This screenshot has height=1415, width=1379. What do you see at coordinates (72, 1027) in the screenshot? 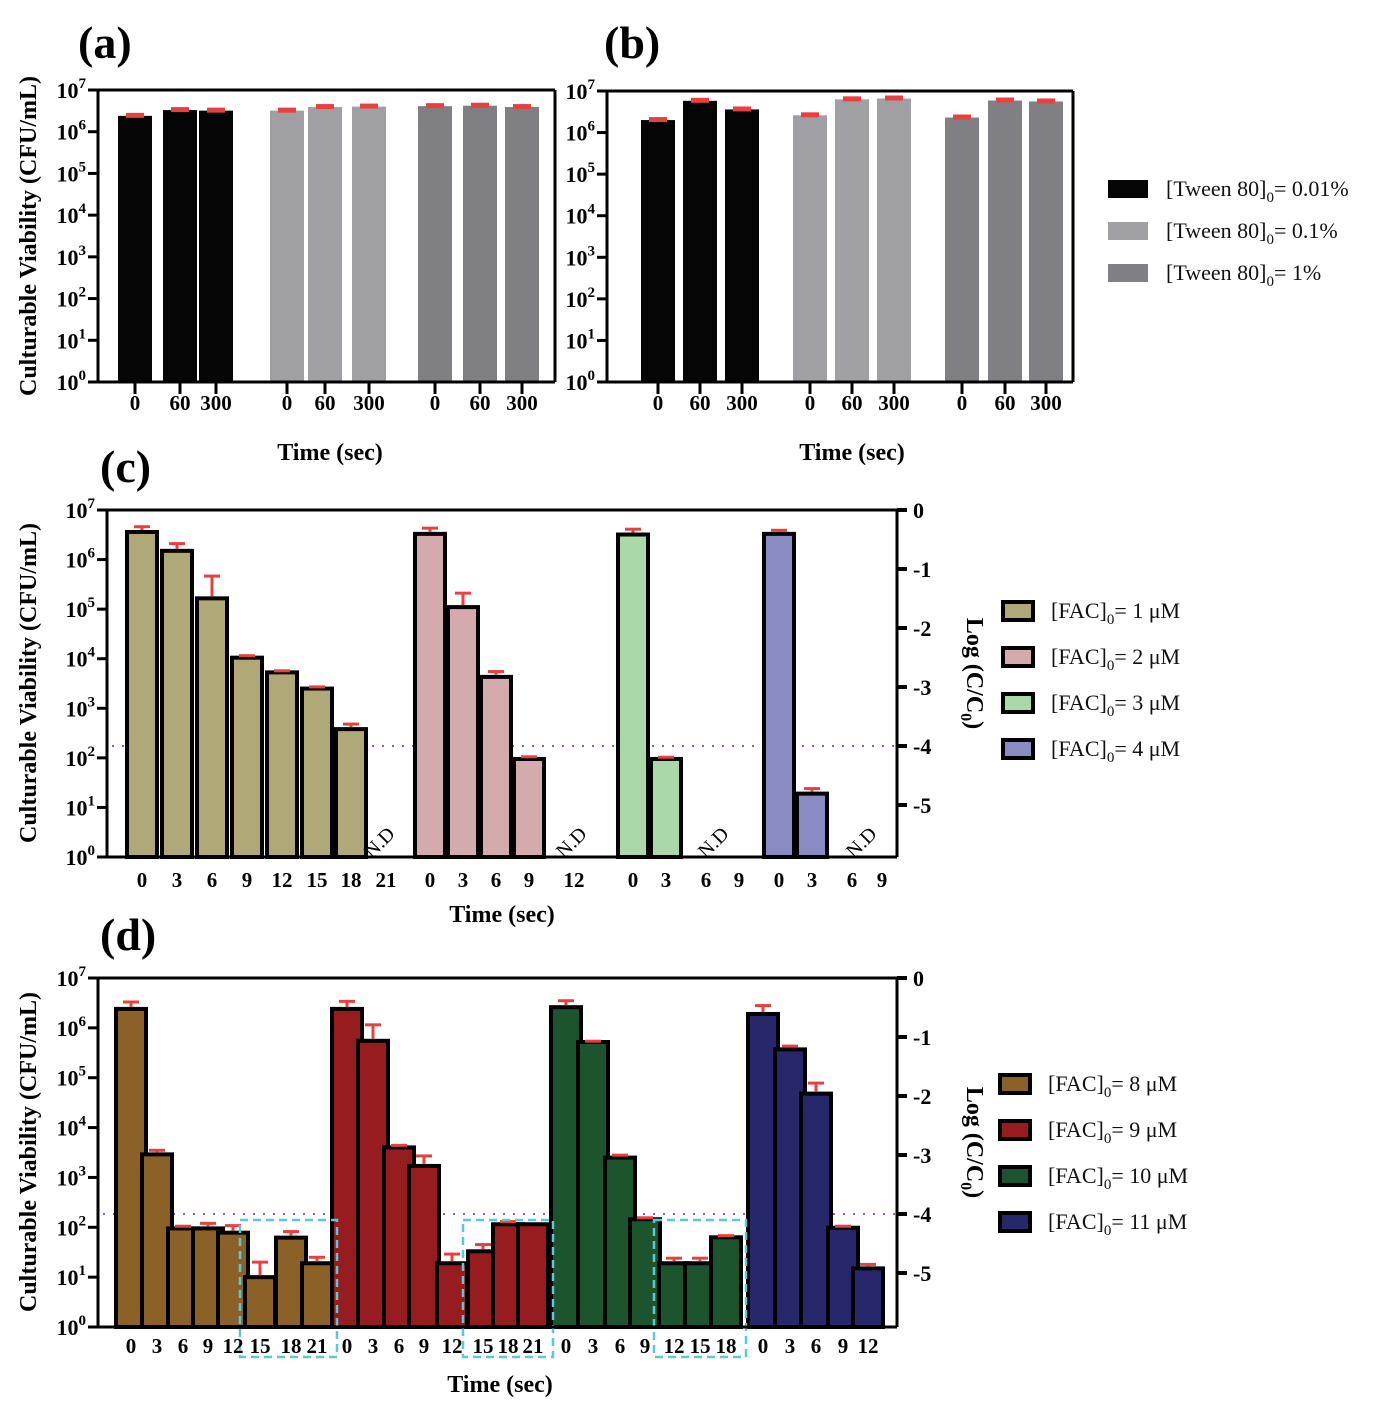
I see `y-tick-label: 10⁶` at bounding box center [72, 1027].